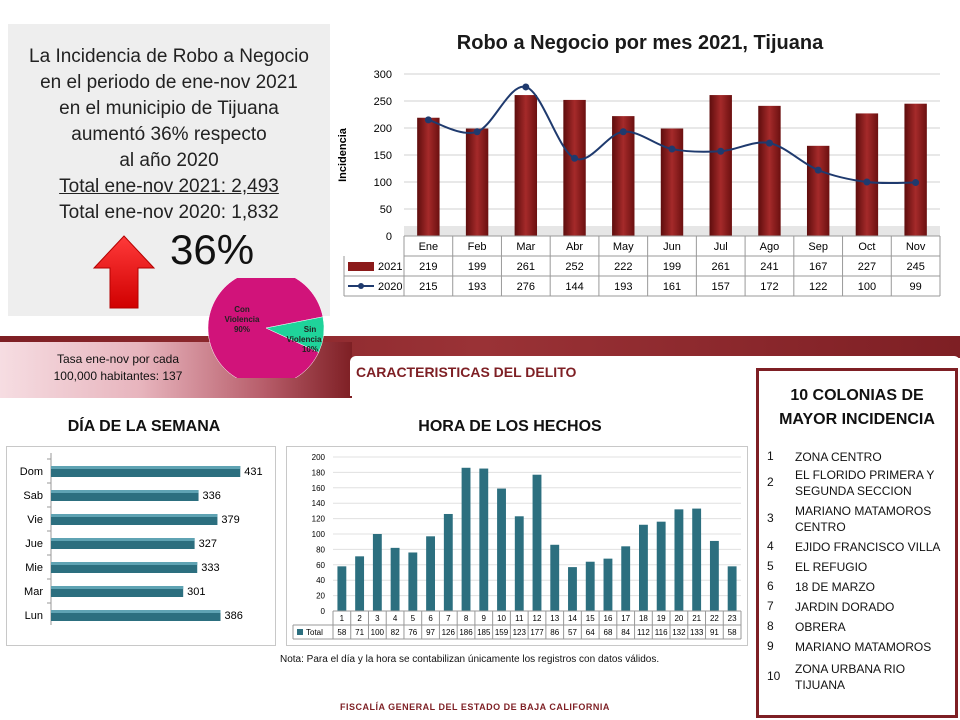 The height and width of the screenshot is (720, 960). I want to click on hour-data-label: 185, so click(484, 632).